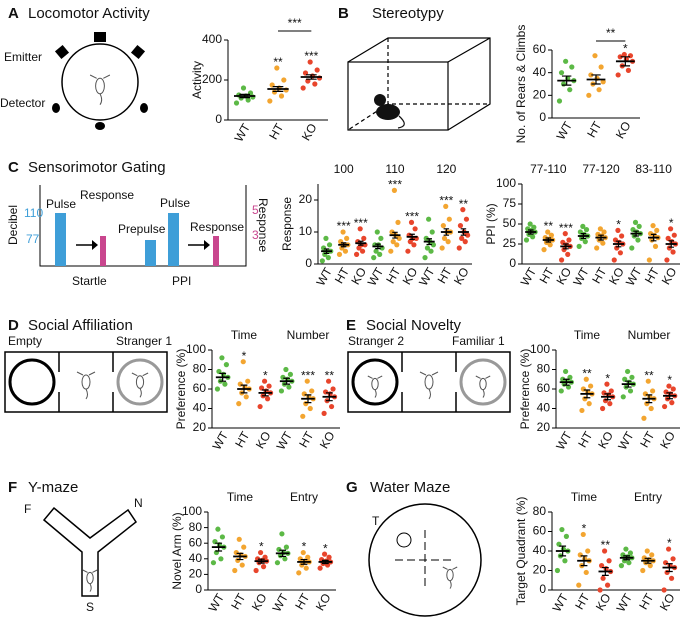 Image resolution: width=685 pixels, height=622 pixels. I want to click on water-maze, so click(425, 560).